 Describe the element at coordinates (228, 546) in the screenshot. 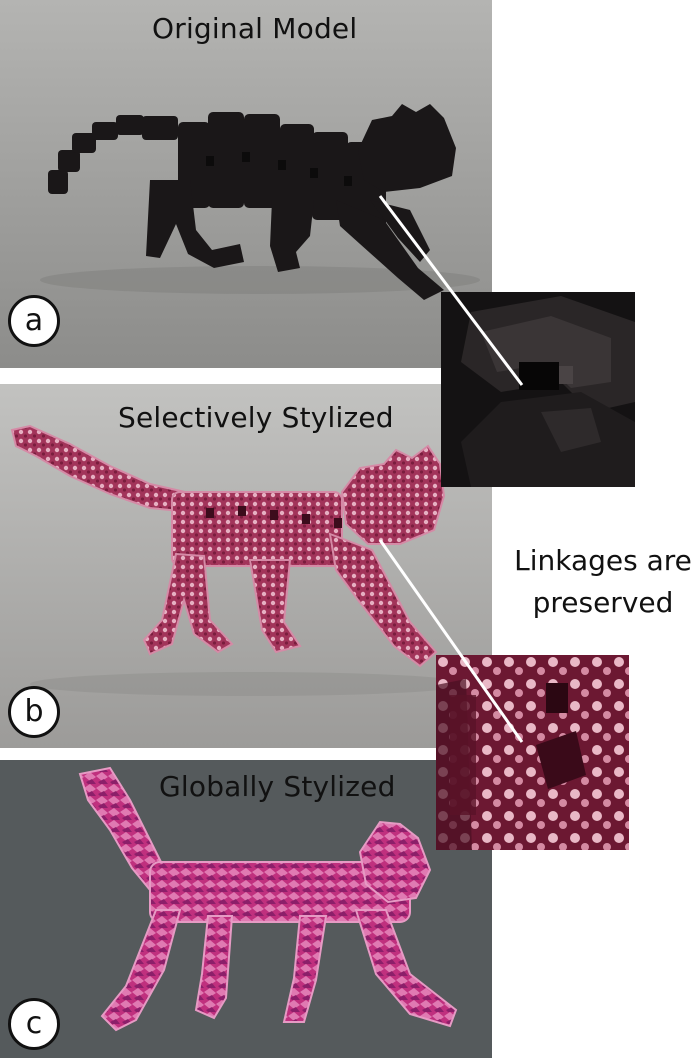

I see `selective-cat-model` at that location.